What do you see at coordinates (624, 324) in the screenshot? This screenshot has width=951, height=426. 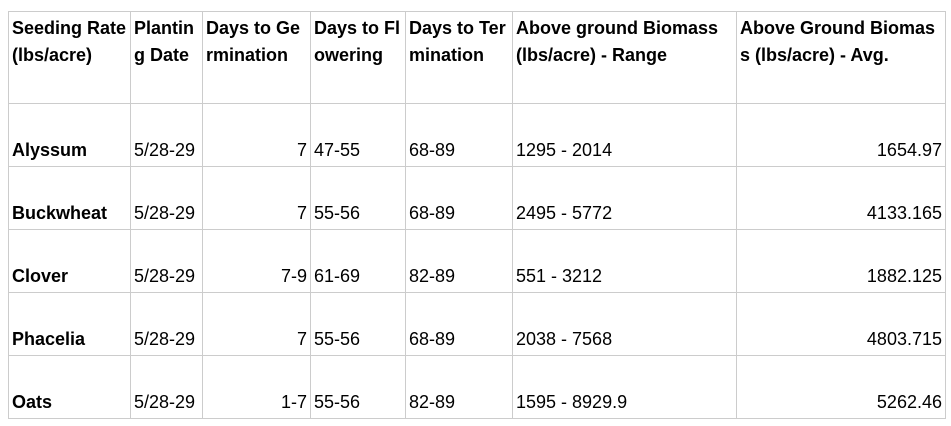 I see `biomass-range-cell: 2038 - 7568` at bounding box center [624, 324].